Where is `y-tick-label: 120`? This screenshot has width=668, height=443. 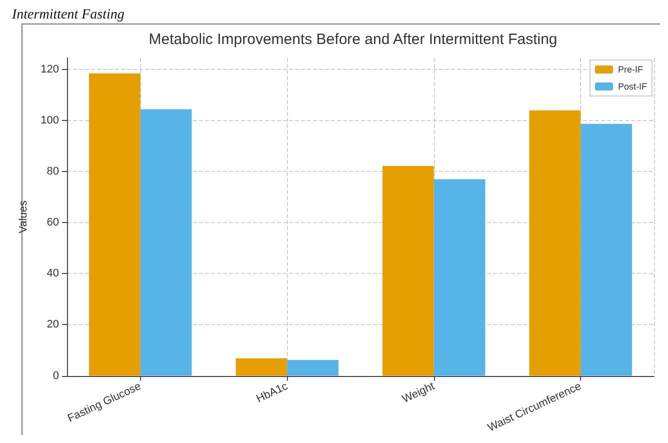
y-tick-label: 120 is located at coordinates (49, 69).